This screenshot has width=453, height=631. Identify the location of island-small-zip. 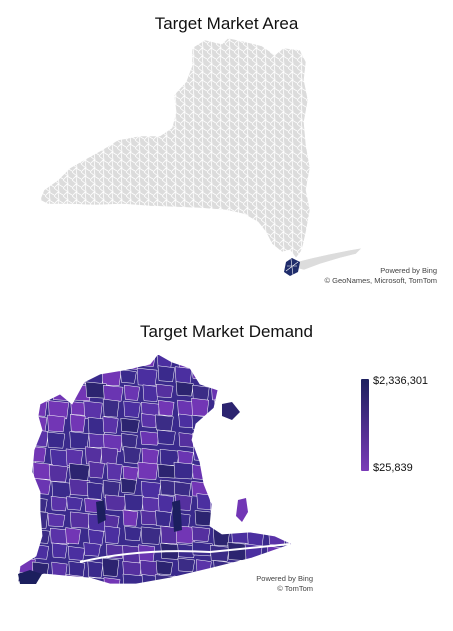
(242, 510).